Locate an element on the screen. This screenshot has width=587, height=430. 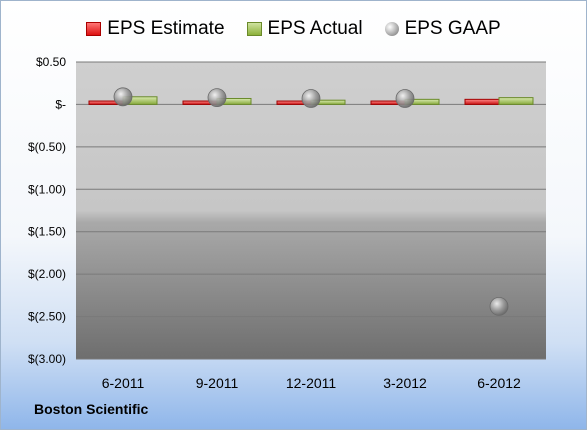
y-tick-label: $(3.00) is located at coordinates (47, 359).